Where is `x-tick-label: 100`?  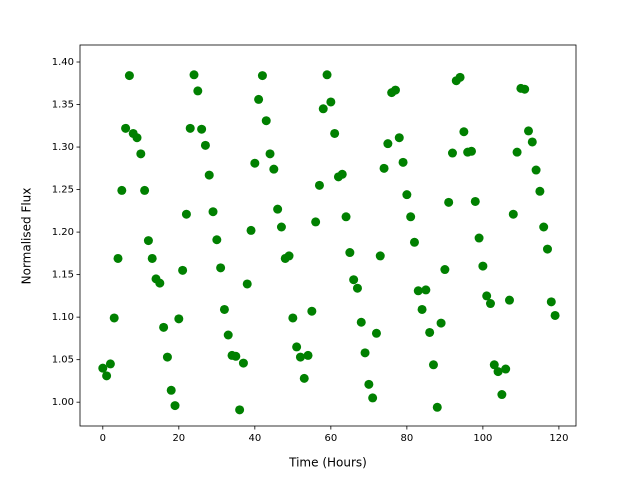
x-tick-label: 100 is located at coordinates (482, 438).